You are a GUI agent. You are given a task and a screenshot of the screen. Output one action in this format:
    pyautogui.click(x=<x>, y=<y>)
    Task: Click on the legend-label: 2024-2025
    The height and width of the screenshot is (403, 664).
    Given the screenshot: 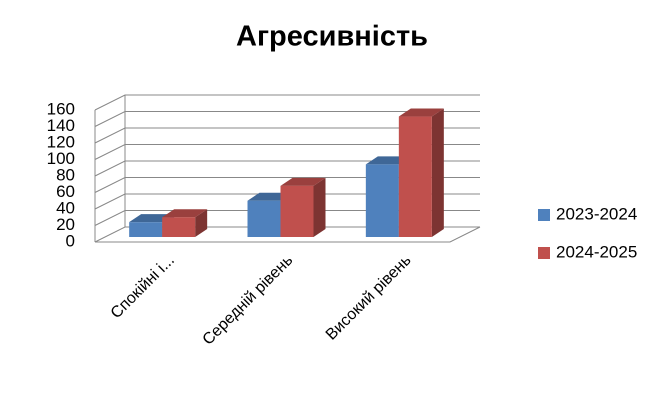 What is the action you would take?
    pyautogui.click(x=596, y=251)
    